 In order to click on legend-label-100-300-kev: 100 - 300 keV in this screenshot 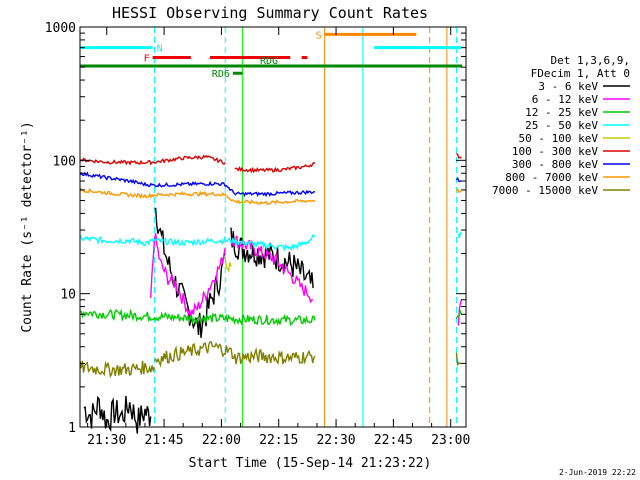, I will do `click(555, 151)`.